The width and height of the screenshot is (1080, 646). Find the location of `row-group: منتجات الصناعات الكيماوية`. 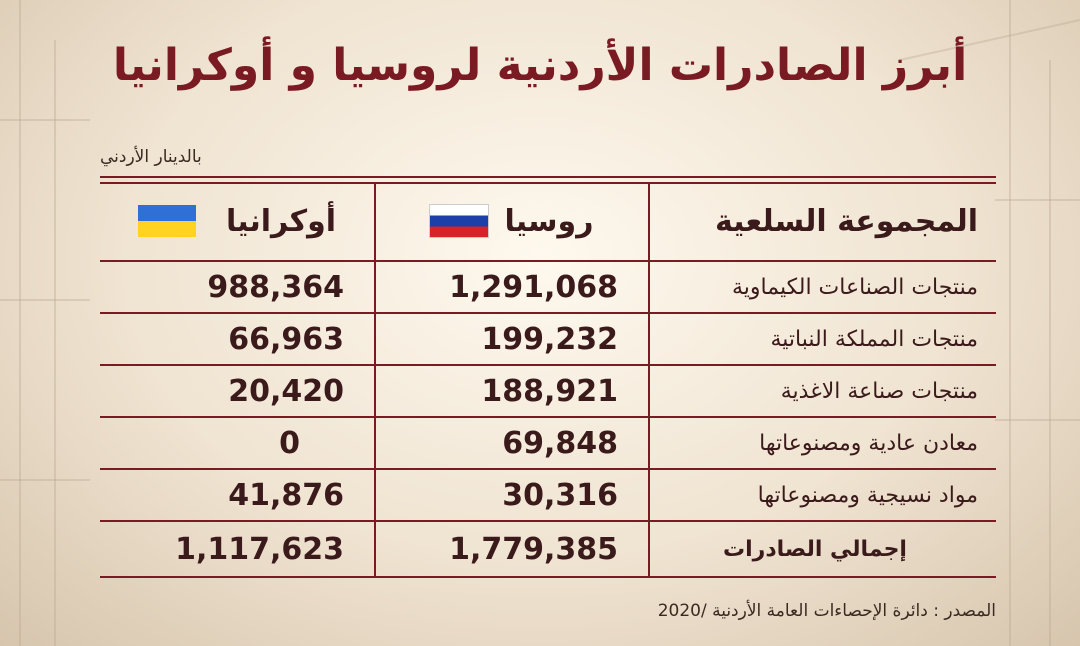

row-group: منتجات الصناعات الكيماوية is located at coordinates (854, 287).